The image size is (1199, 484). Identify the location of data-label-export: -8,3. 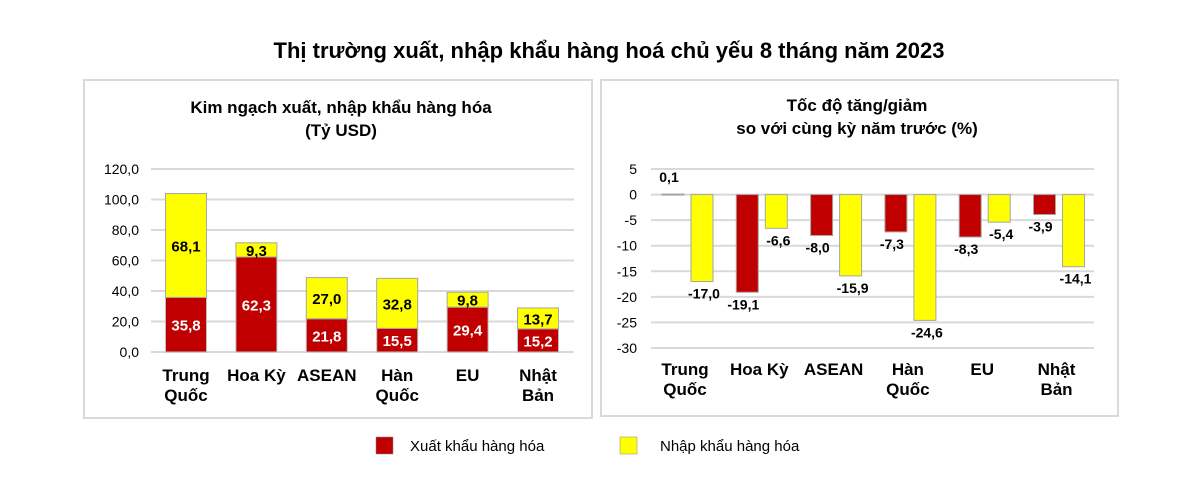
(966, 249).